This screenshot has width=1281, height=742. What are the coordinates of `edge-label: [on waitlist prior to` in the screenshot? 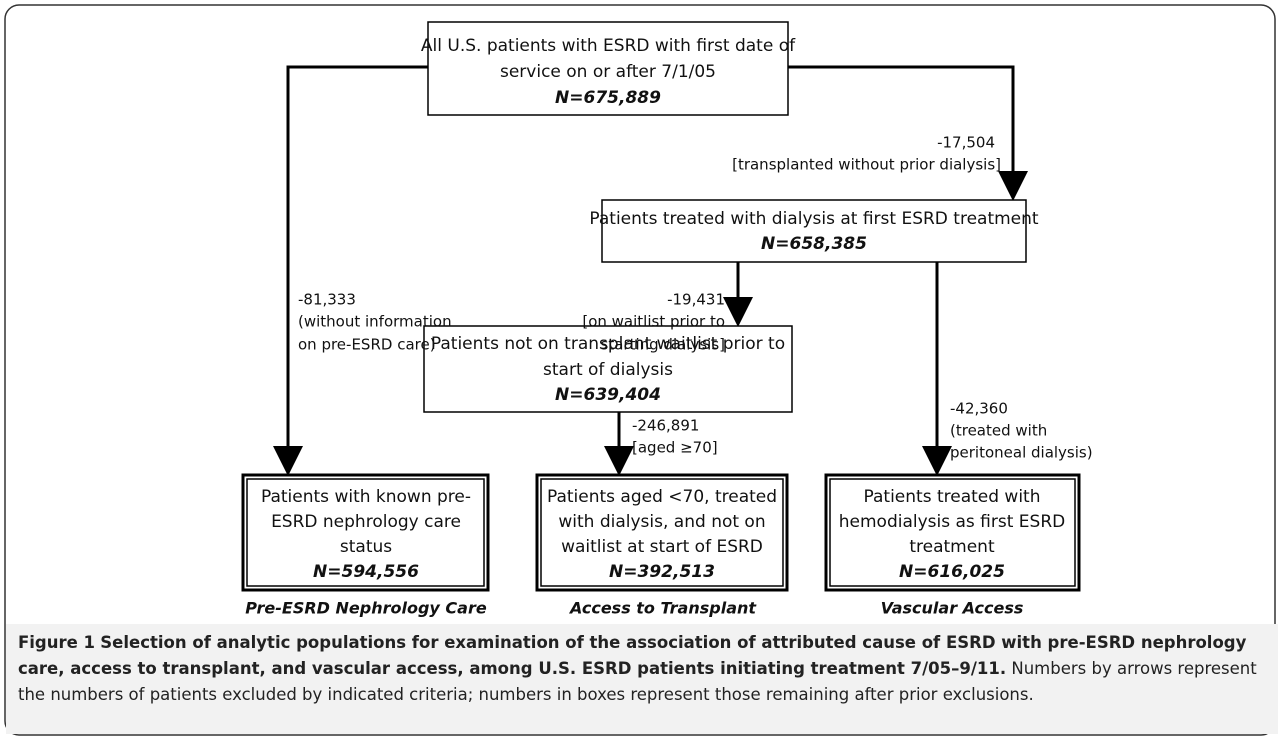 It's located at (653, 322).